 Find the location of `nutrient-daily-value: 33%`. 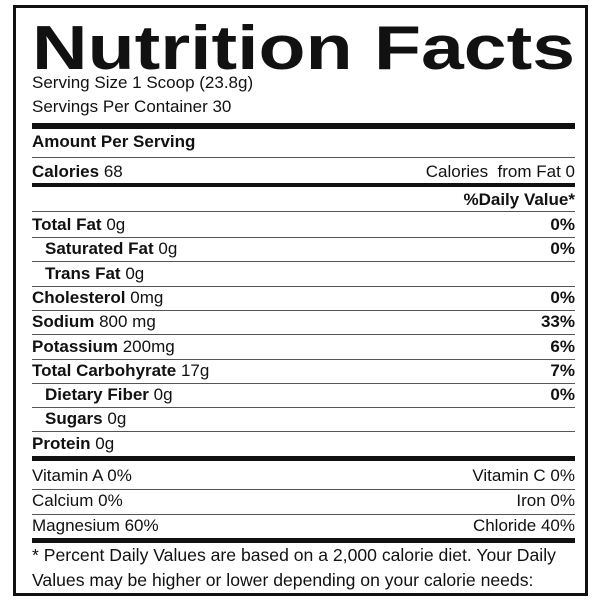

nutrient-daily-value: 33% is located at coordinates (557, 322).